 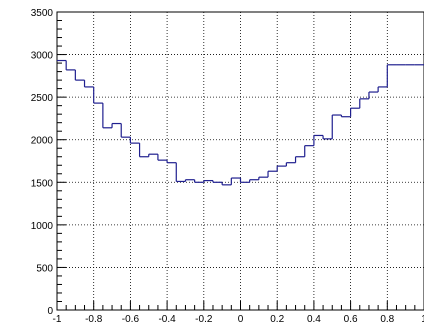 I want to click on x-tick-label: 0.4, so click(x=314, y=318).